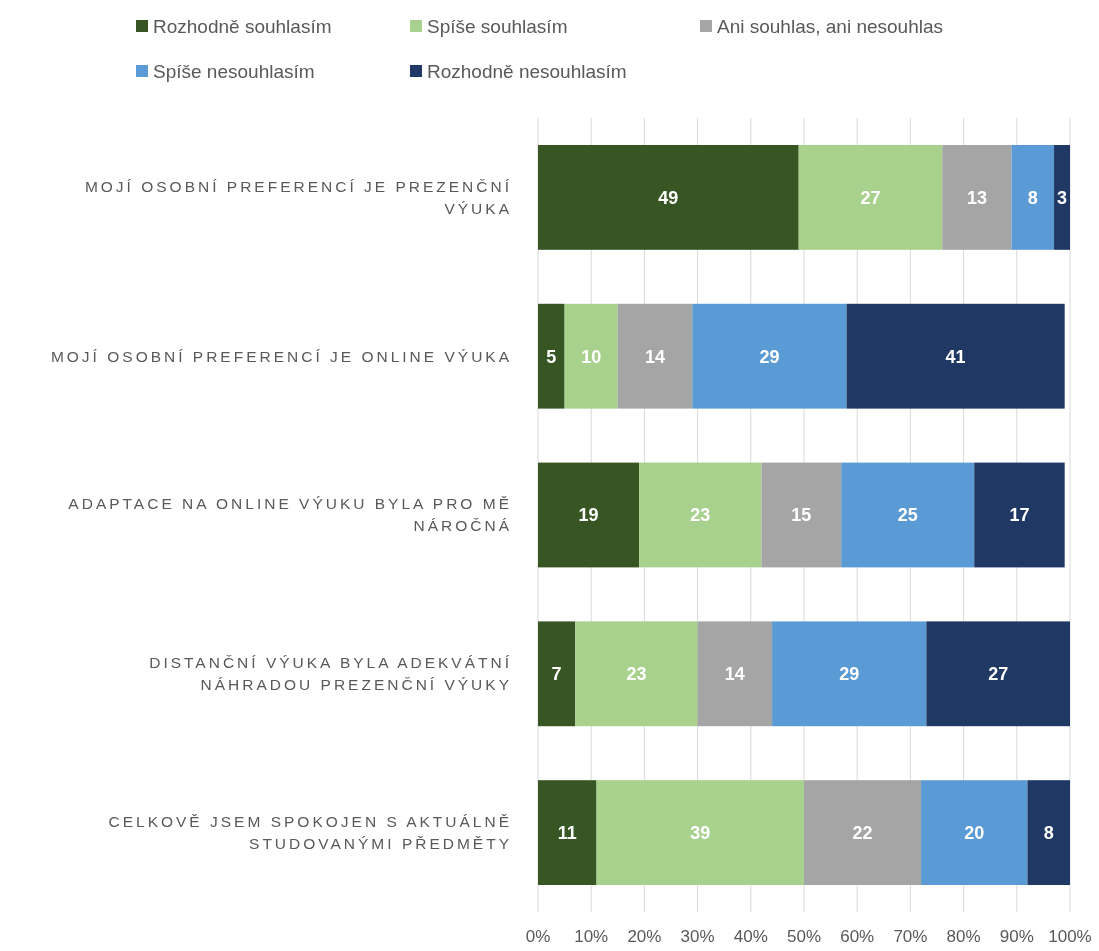 Image resolution: width=1099 pixels, height=951 pixels. I want to click on data-label: 25, so click(907, 515).